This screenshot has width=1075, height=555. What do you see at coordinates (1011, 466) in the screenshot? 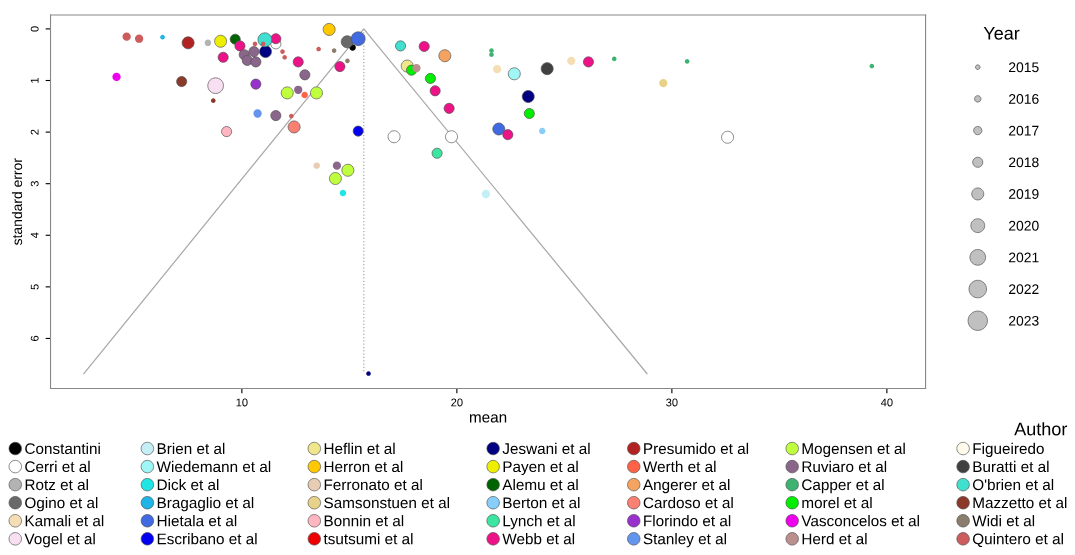
I see `legend-label: Buratti et al` at bounding box center [1011, 466].